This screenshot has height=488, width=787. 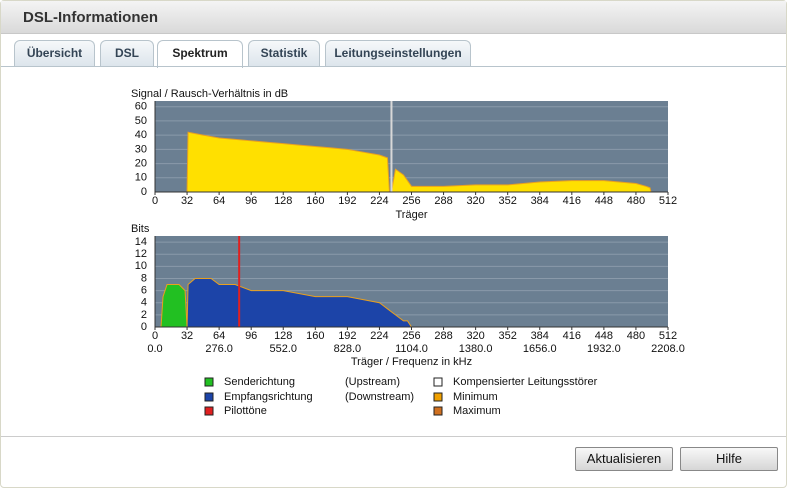 What do you see at coordinates (393, 17) in the screenshot?
I see `header: DSL-Informationen` at bounding box center [393, 17].